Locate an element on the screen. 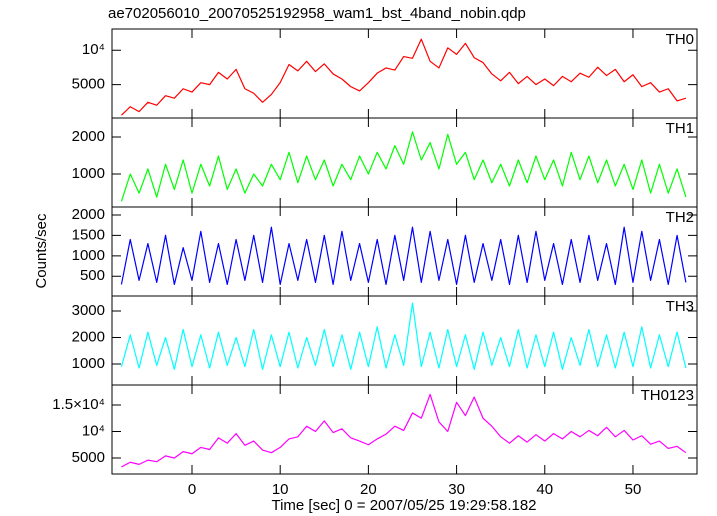  x-tick-label: 20 is located at coordinates (368, 489).